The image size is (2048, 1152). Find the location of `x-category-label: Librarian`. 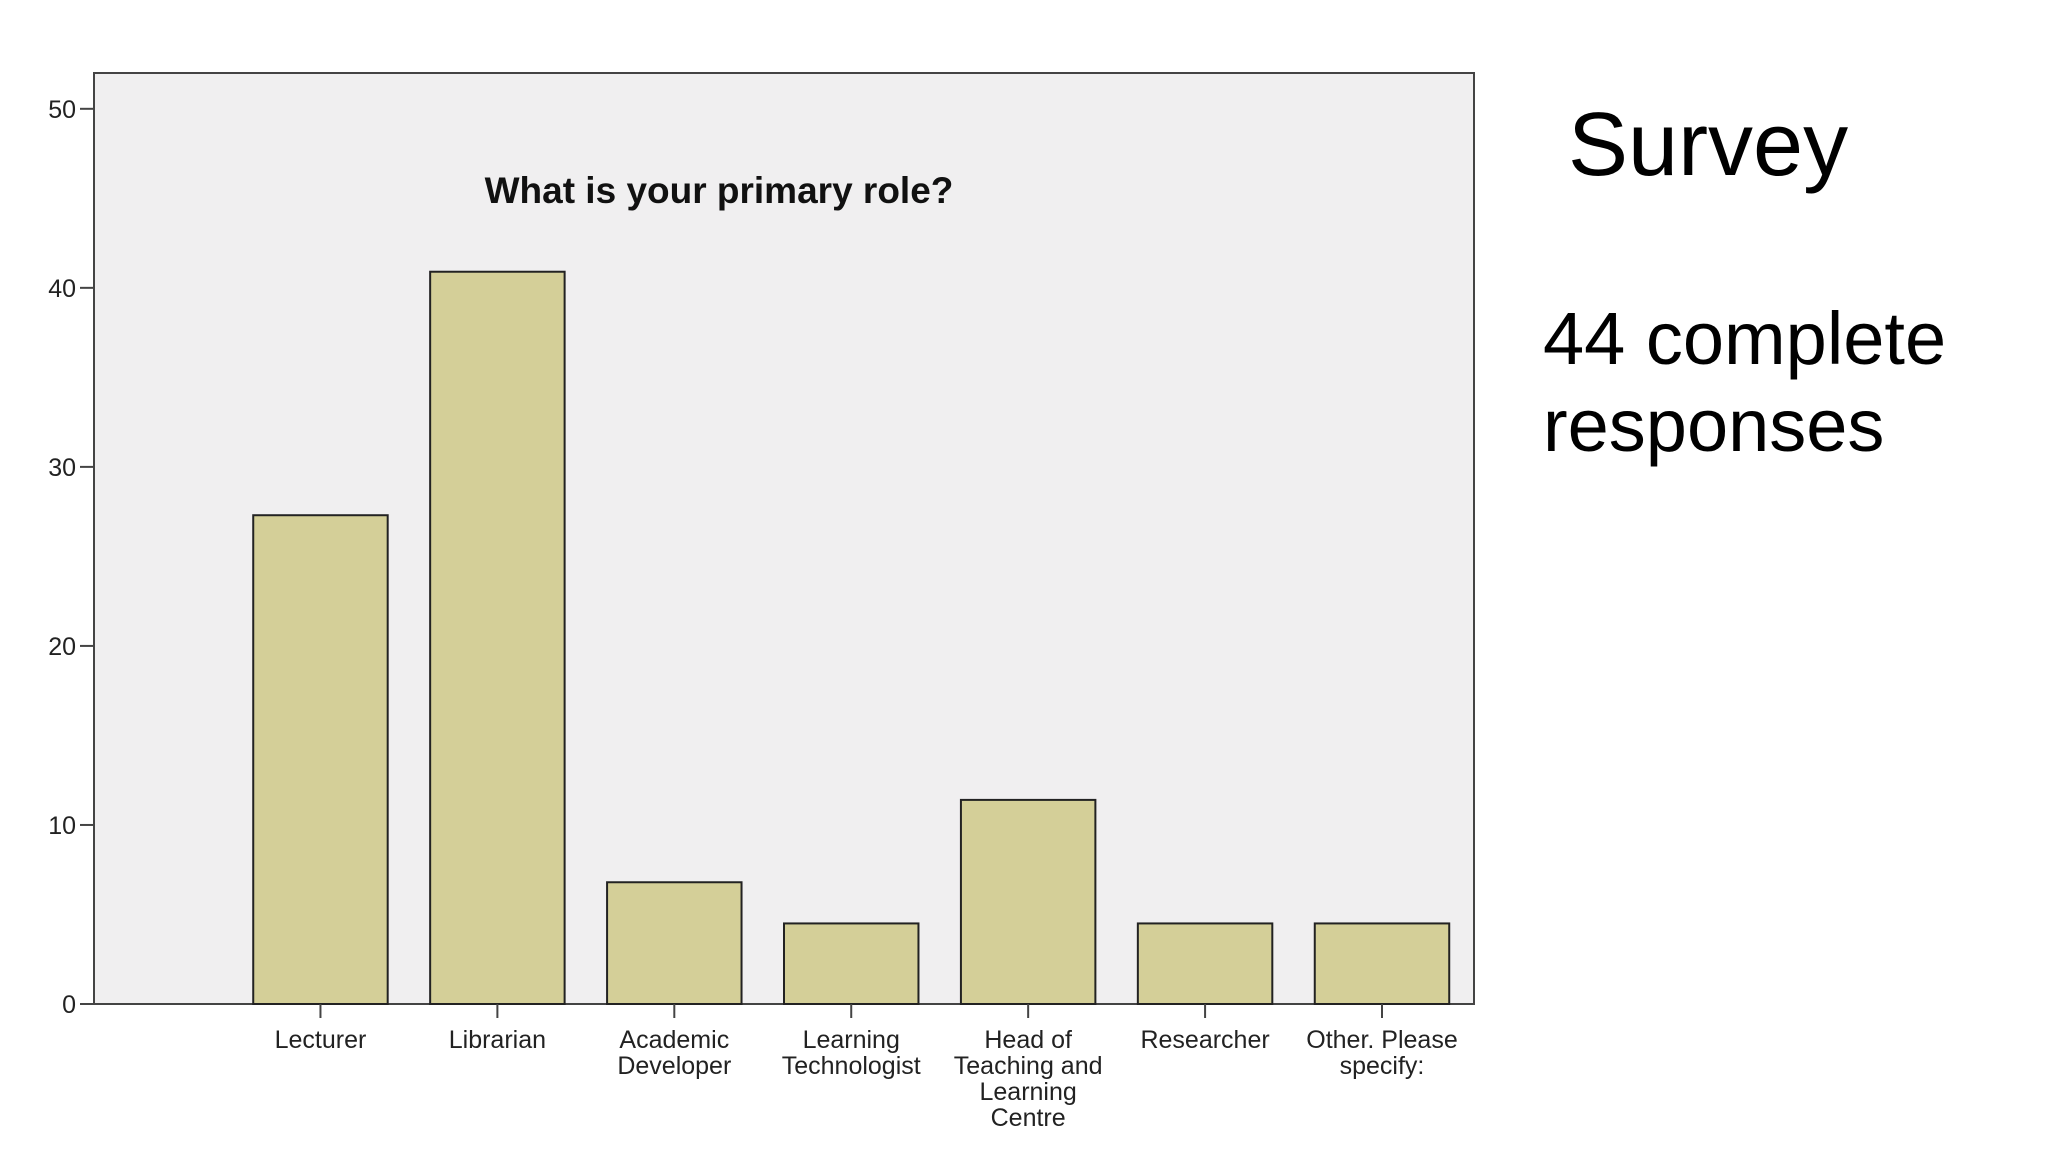

x-category-label: Librarian is located at coordinates (497, 1040).